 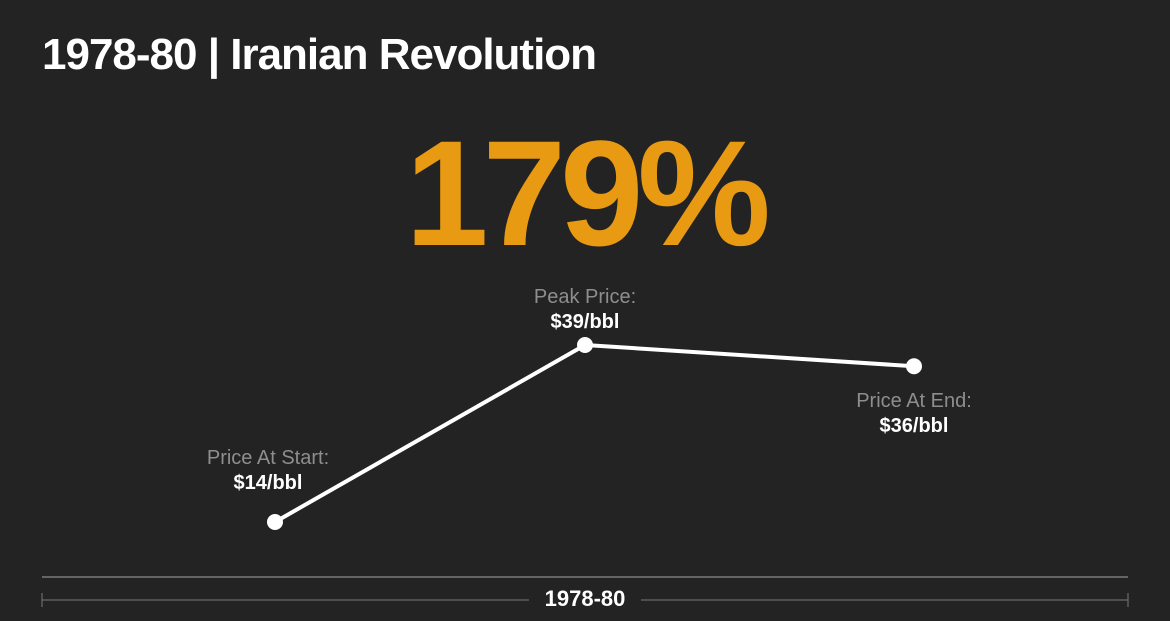 I want to click on peak-price-caption: Peak Price:, so click(x=585, y=297).